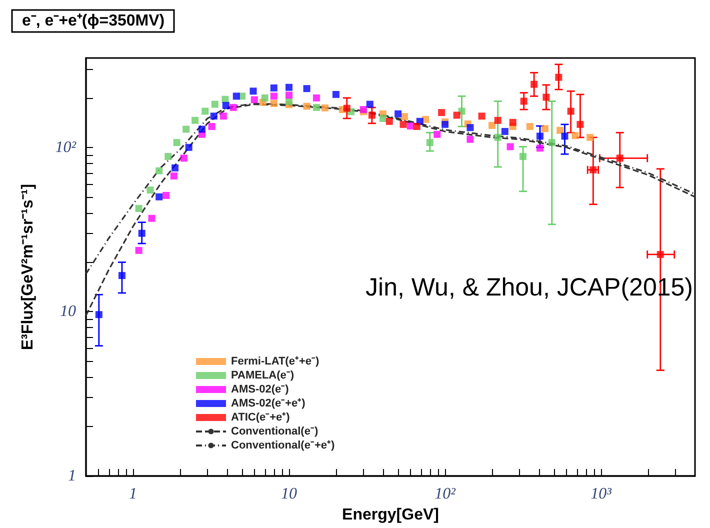 This screenshot has width=710, height=528. I want to click on x-tick-label: 1, so click(132, 494).